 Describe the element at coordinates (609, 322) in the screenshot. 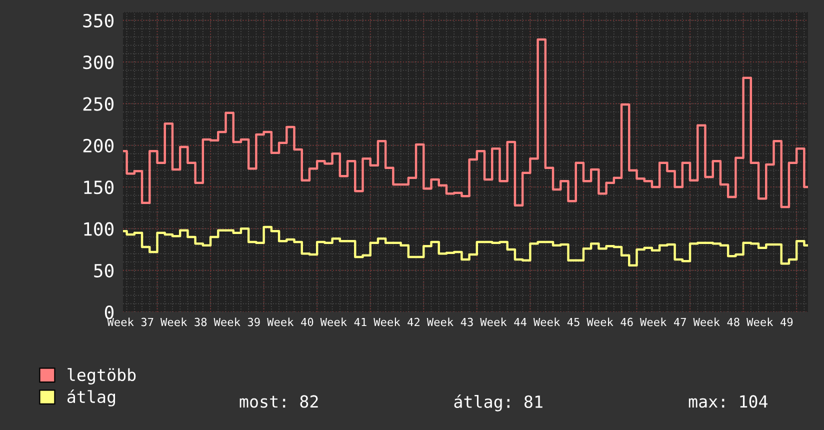

I see `x-tick-label: Week 46` at that location.